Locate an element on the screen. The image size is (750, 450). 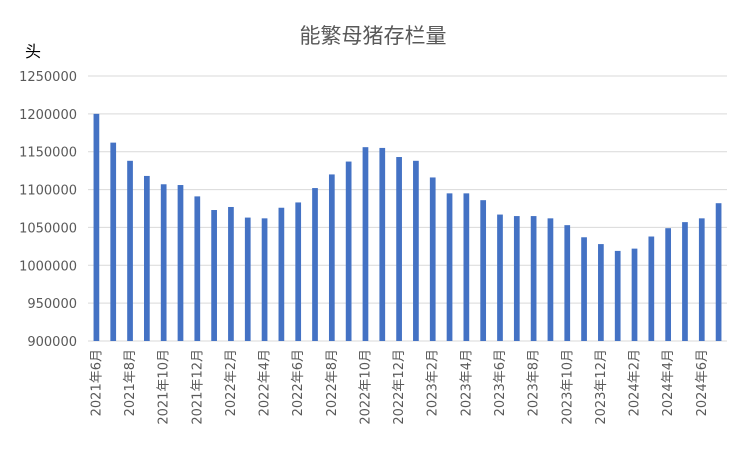
y-tick-label: 1150000 is located at coordinates (48, 153).